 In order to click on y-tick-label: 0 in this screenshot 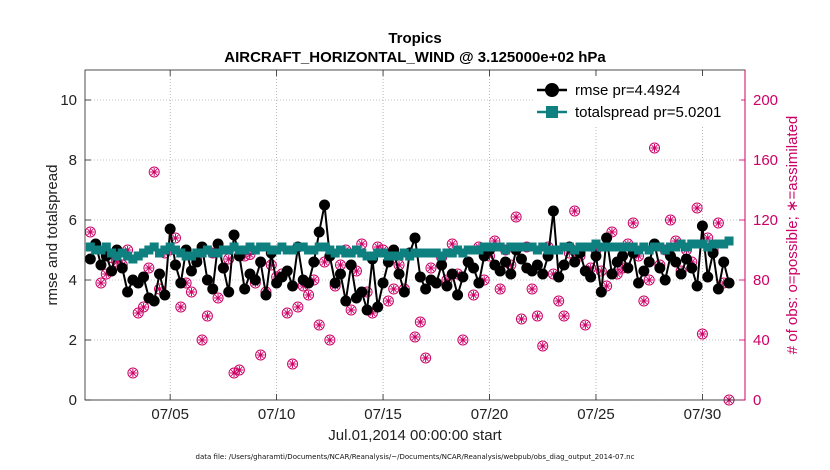, I will do `click(73, 400)`.